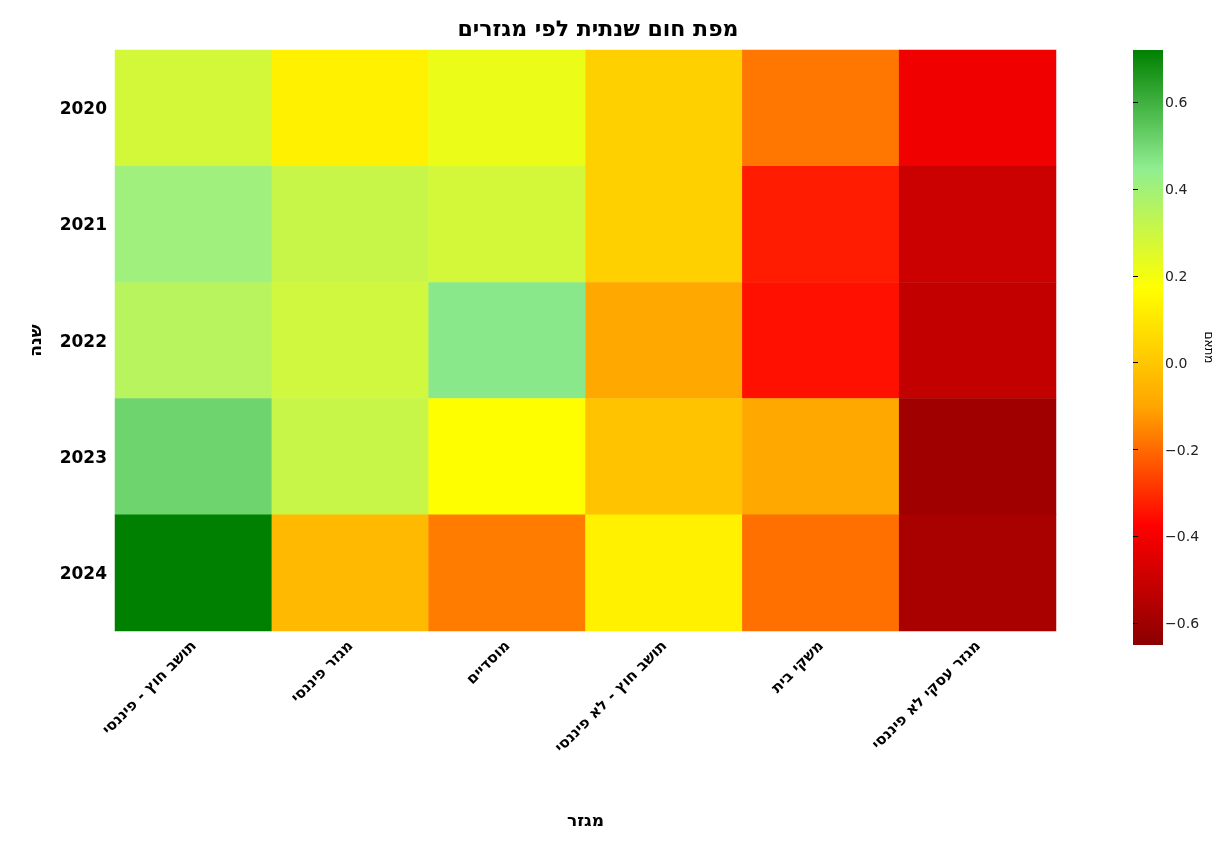 This screenshot has height=841, width=1224. Describe the element at coordinates (149, 687) in the screenshot. I see `x-tick-label: תושב חוץ - פיננסי` at that location.